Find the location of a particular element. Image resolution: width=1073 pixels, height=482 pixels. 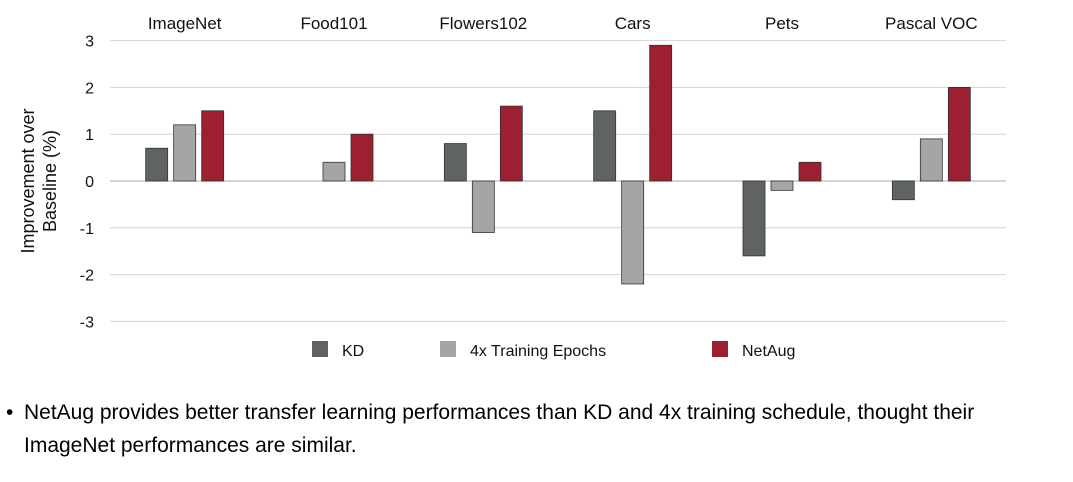

legend-label: KD is located at coordinates (353, 351).